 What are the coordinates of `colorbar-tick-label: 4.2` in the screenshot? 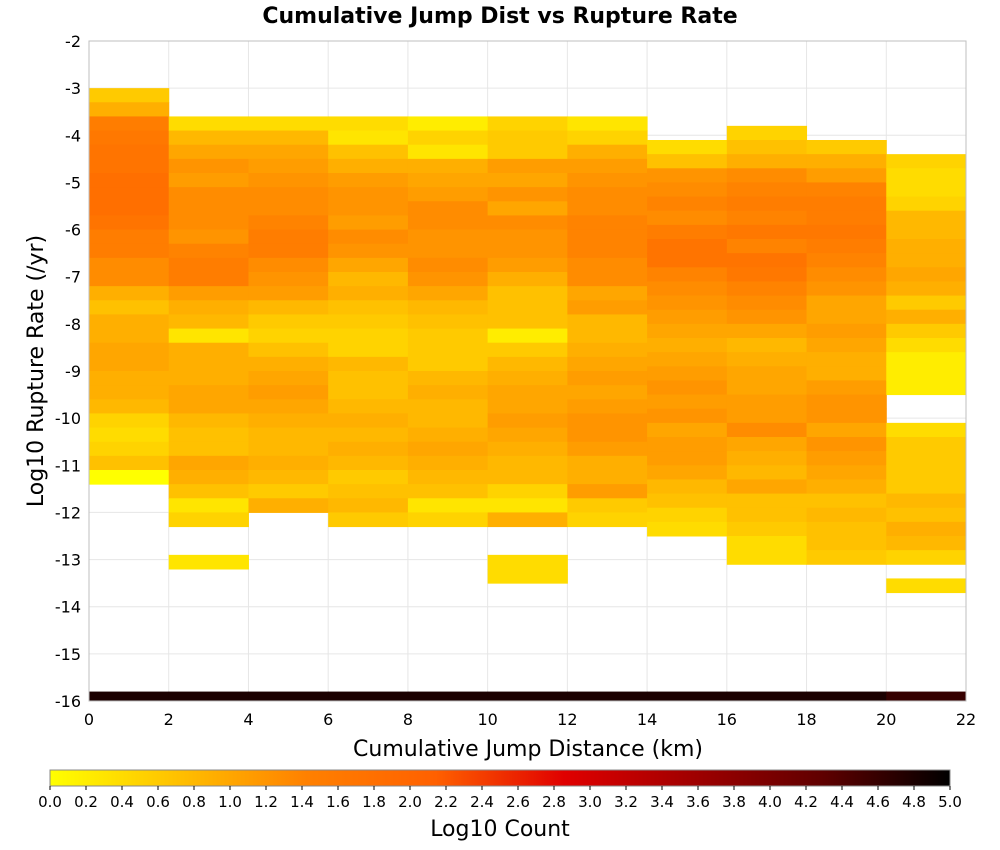 It's located at (806, 802).